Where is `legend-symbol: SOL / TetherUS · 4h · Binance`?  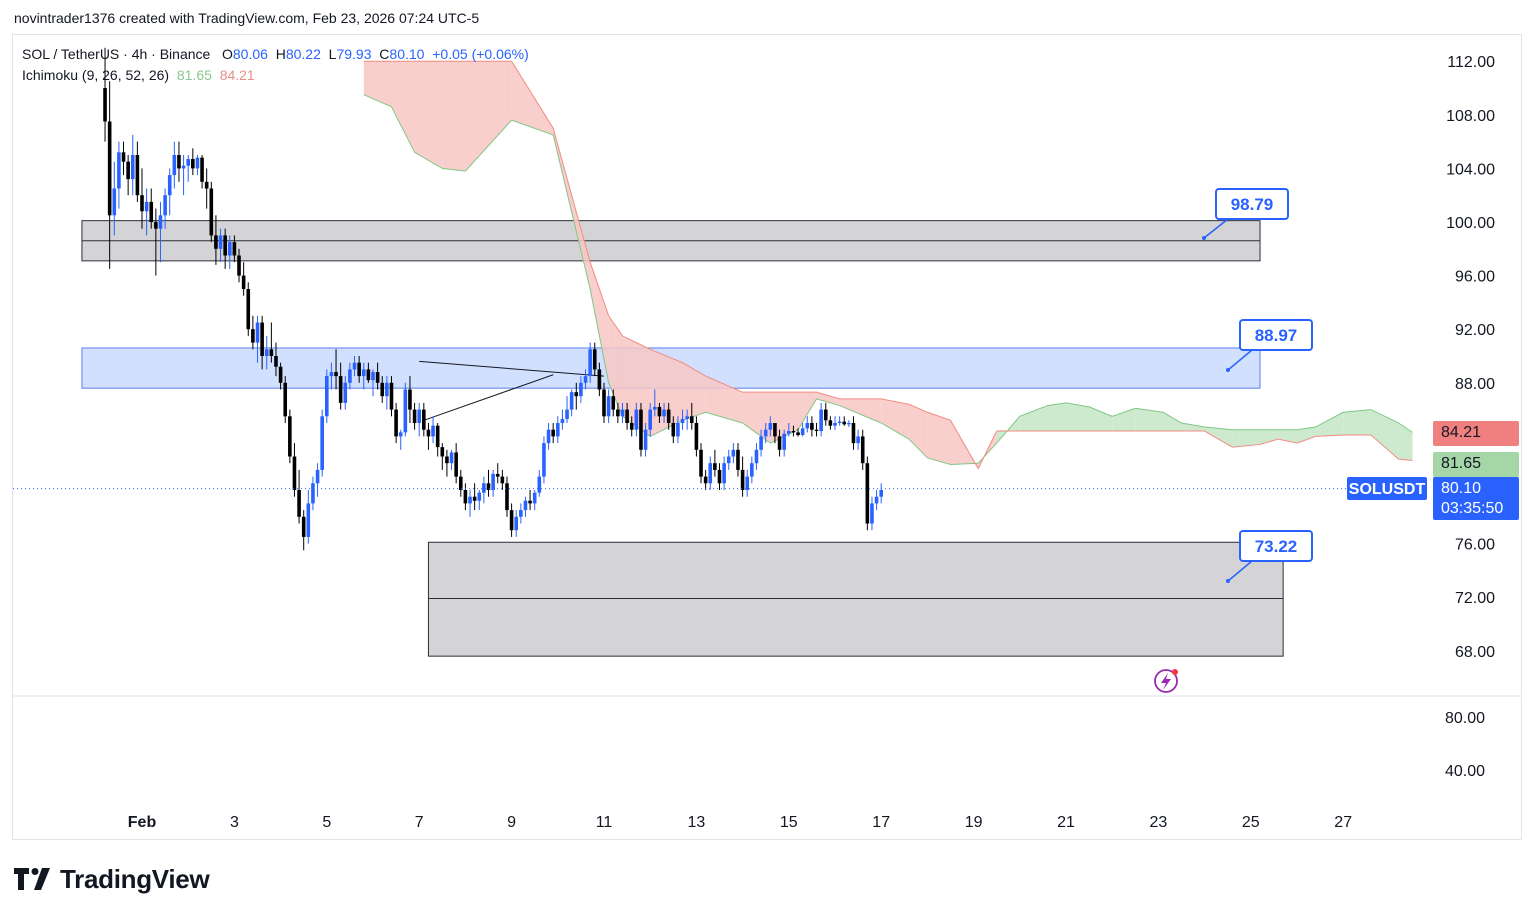 legend-symbol: SOL / TetherUS · 4h · Binance is located at coordinates (116, 54).